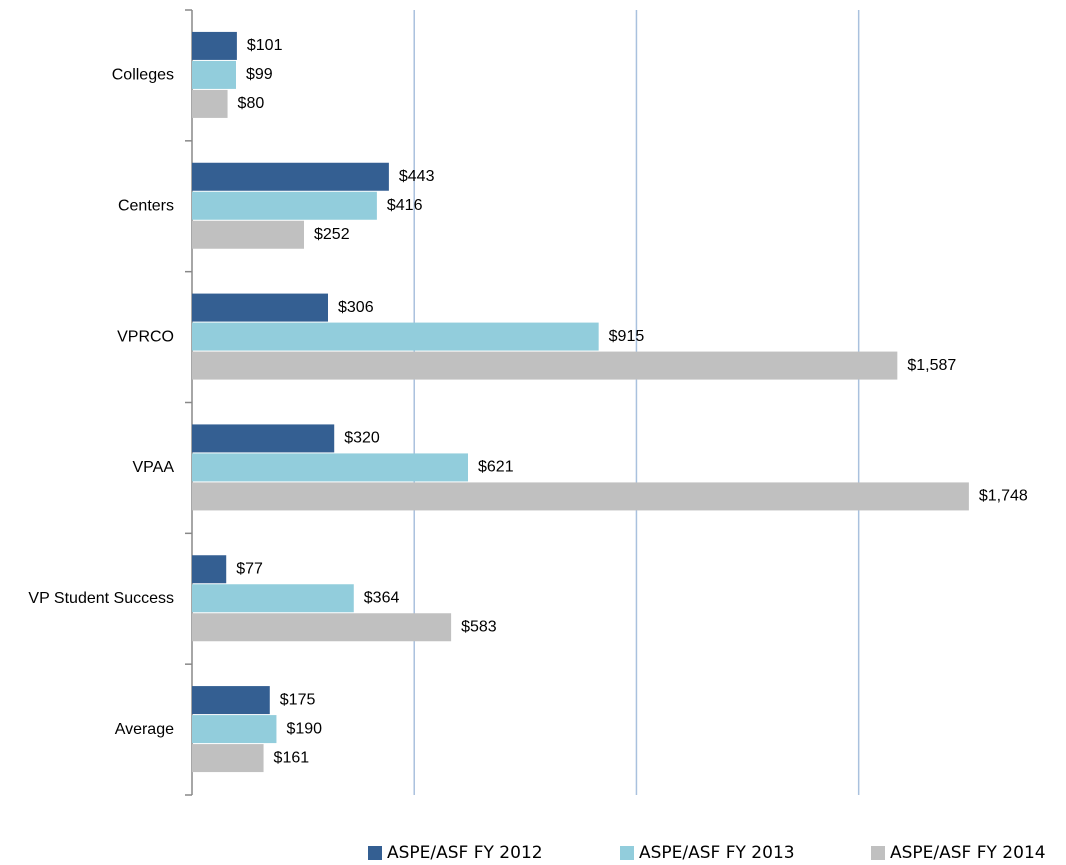 This screenshot has width=1066, height=865. Describe the element at coordinates (154, 467) in the screenshot. I see `y-tick-label: VPAA` at that location.